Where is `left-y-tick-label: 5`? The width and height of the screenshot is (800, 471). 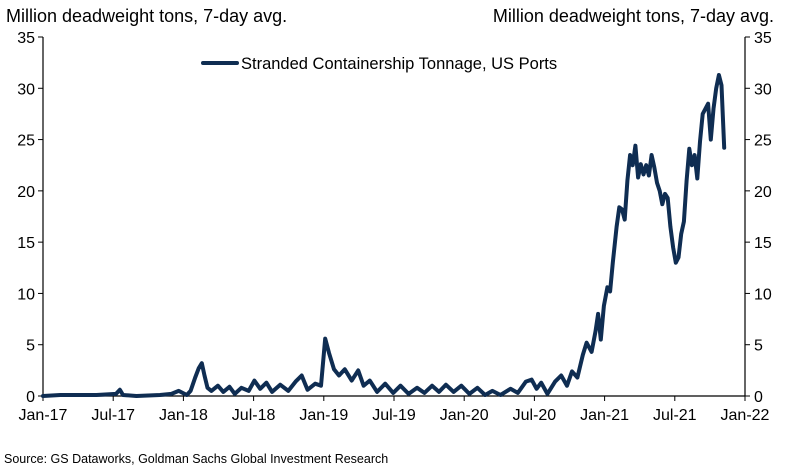
left-y-tick-label: 5 is located at coordinates (30, 346).